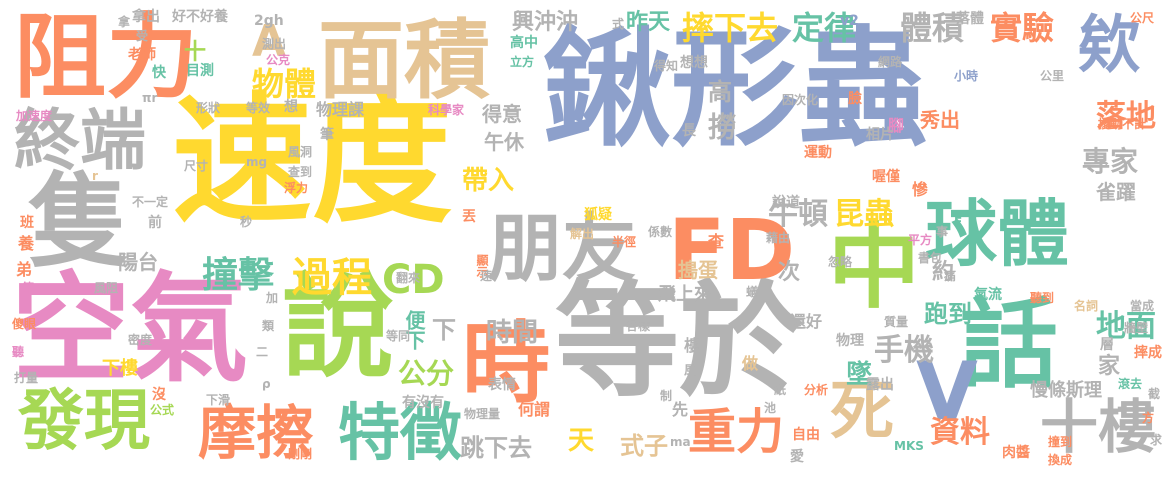 Image resolution: width=1175 pixels, height=482 pixels. Describe the element at coordinates (27, 223) in the screenshot. I see `word-cloud-word: 班` at that location.